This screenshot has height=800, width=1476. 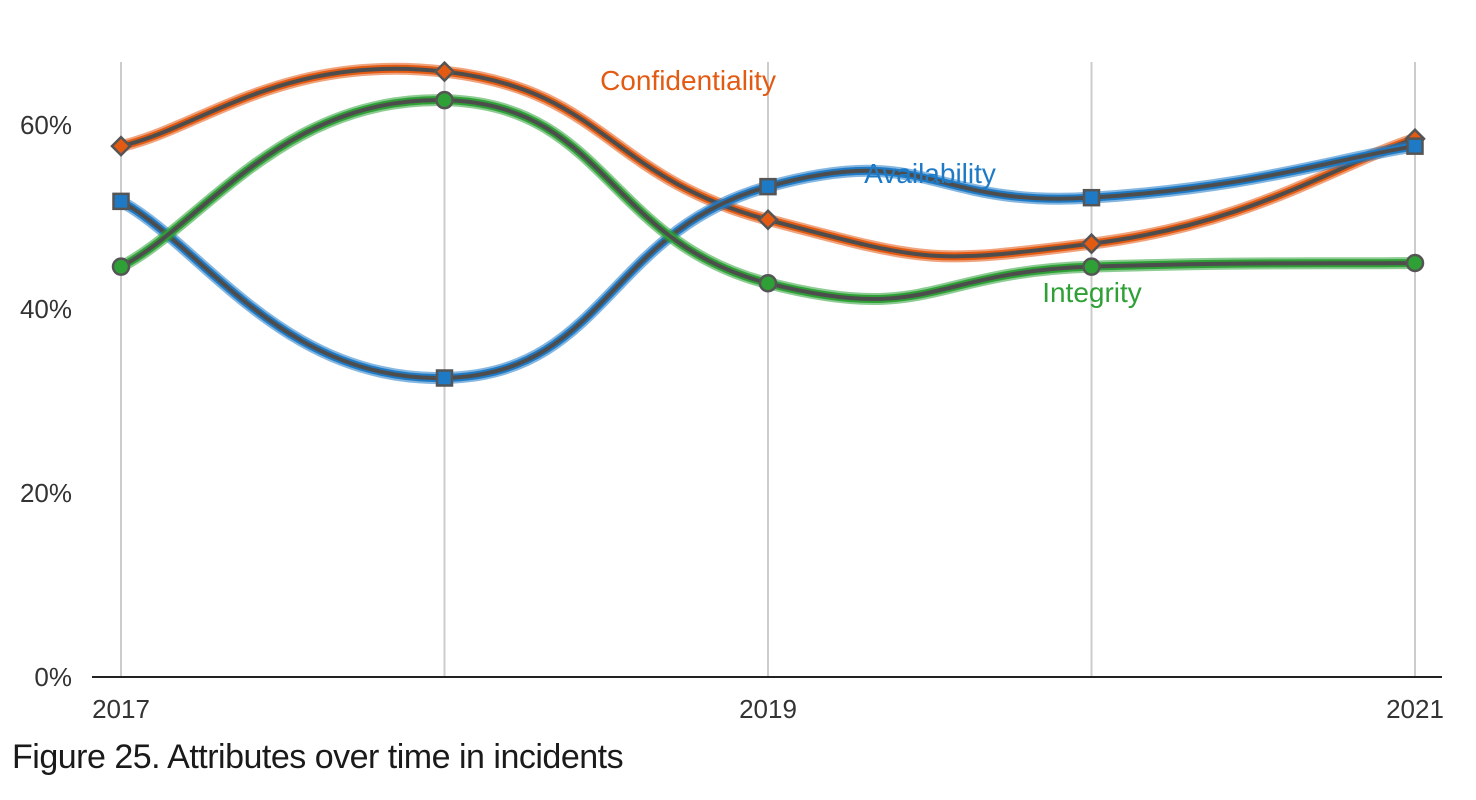 What do you see at coordinates (121, 709) in the screenshot?
I see `x-tick-label-2017: 2017` at bounding box center [121, 709].